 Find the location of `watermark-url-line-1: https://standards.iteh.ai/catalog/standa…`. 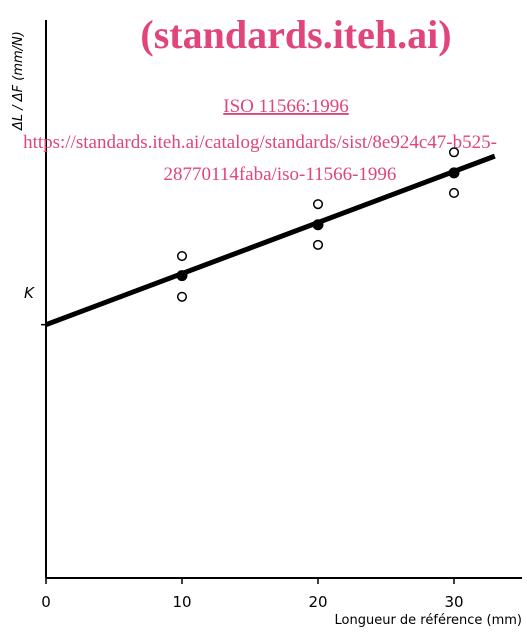

watermark-url-line-1: https://standards.iteh.ai/catalog/standa… is located at coordinates (260, 142).